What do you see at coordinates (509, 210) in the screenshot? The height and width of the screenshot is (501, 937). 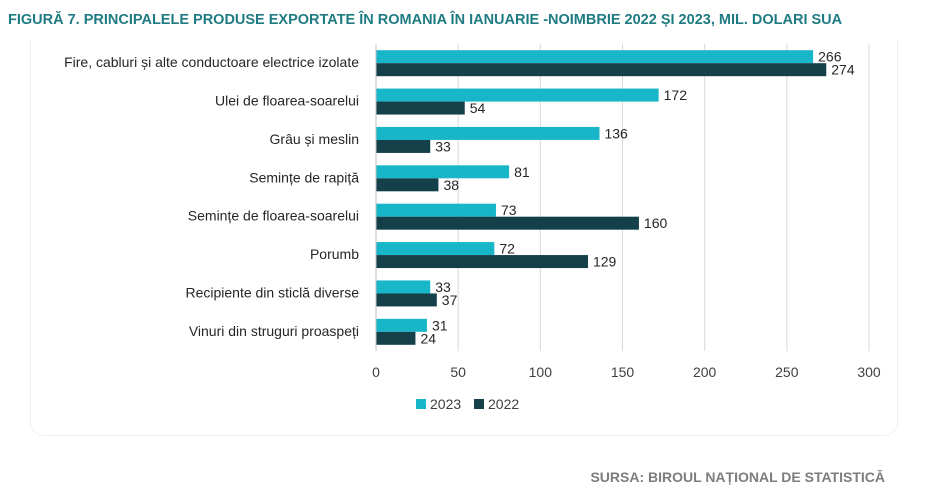 I see `data-label: 73` at bounding box center [509, 210].